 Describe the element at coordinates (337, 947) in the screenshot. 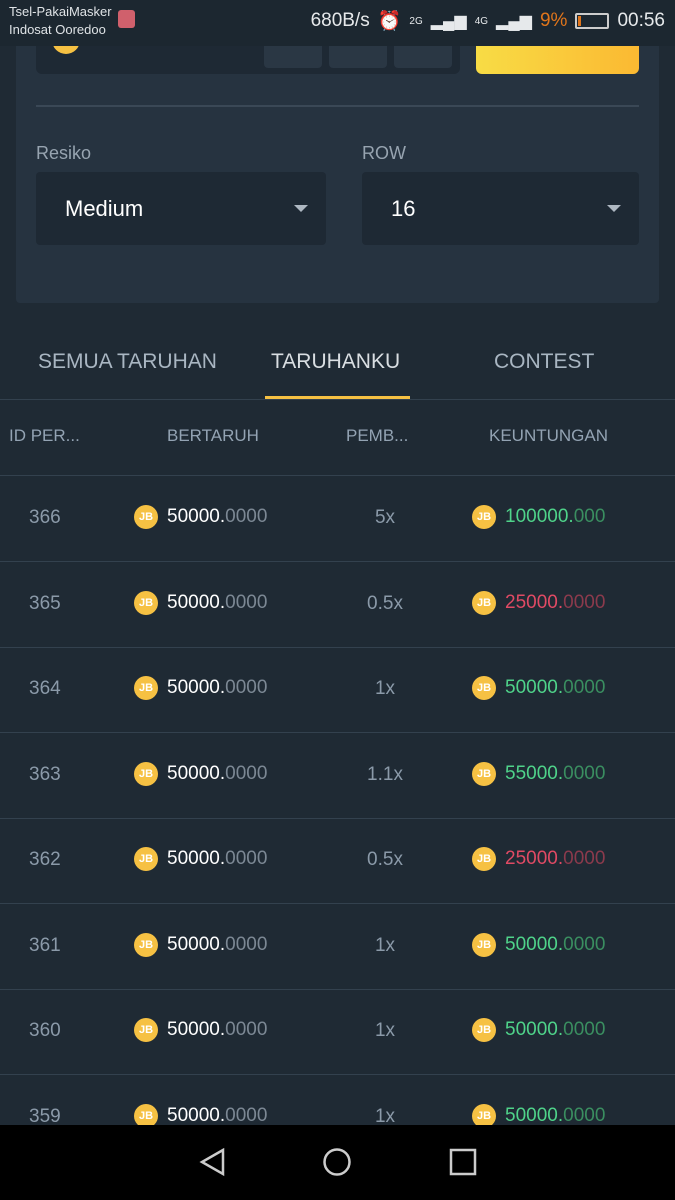

I see `table-row: 361 JB 50000.0000 1x JB 50000.0000` at that location.